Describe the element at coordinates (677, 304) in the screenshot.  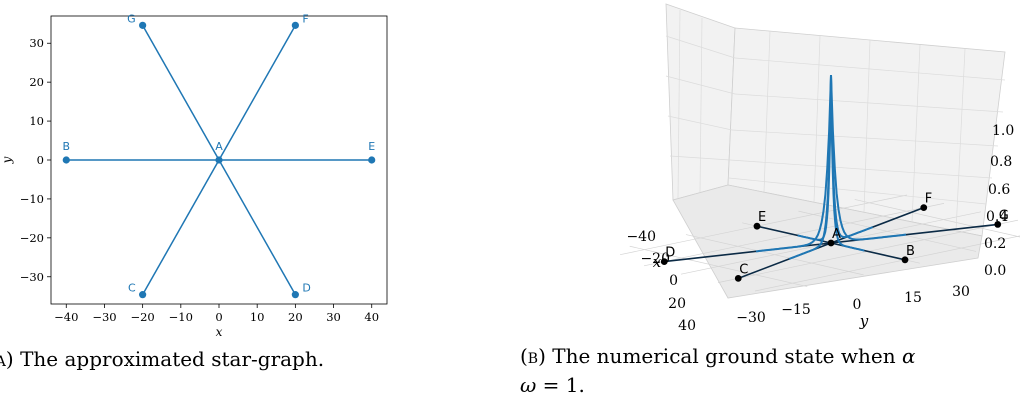
I see `x-tick-label-b: 20` at that location.